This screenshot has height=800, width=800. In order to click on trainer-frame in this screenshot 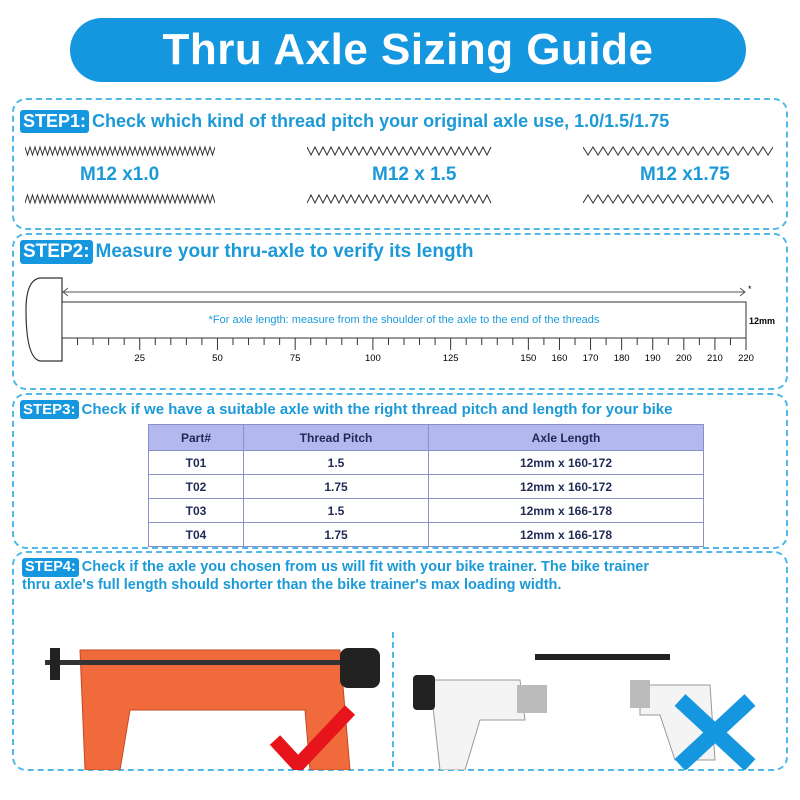, I will do `click(215, 709)`.